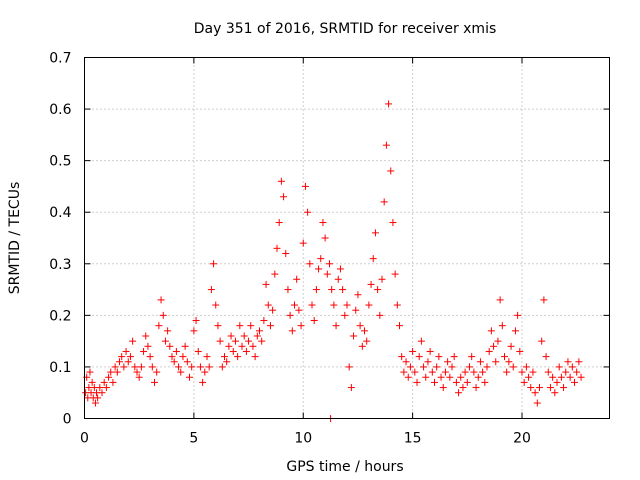  I want to click on y-tick-label: 0.6, so click(60, 110).